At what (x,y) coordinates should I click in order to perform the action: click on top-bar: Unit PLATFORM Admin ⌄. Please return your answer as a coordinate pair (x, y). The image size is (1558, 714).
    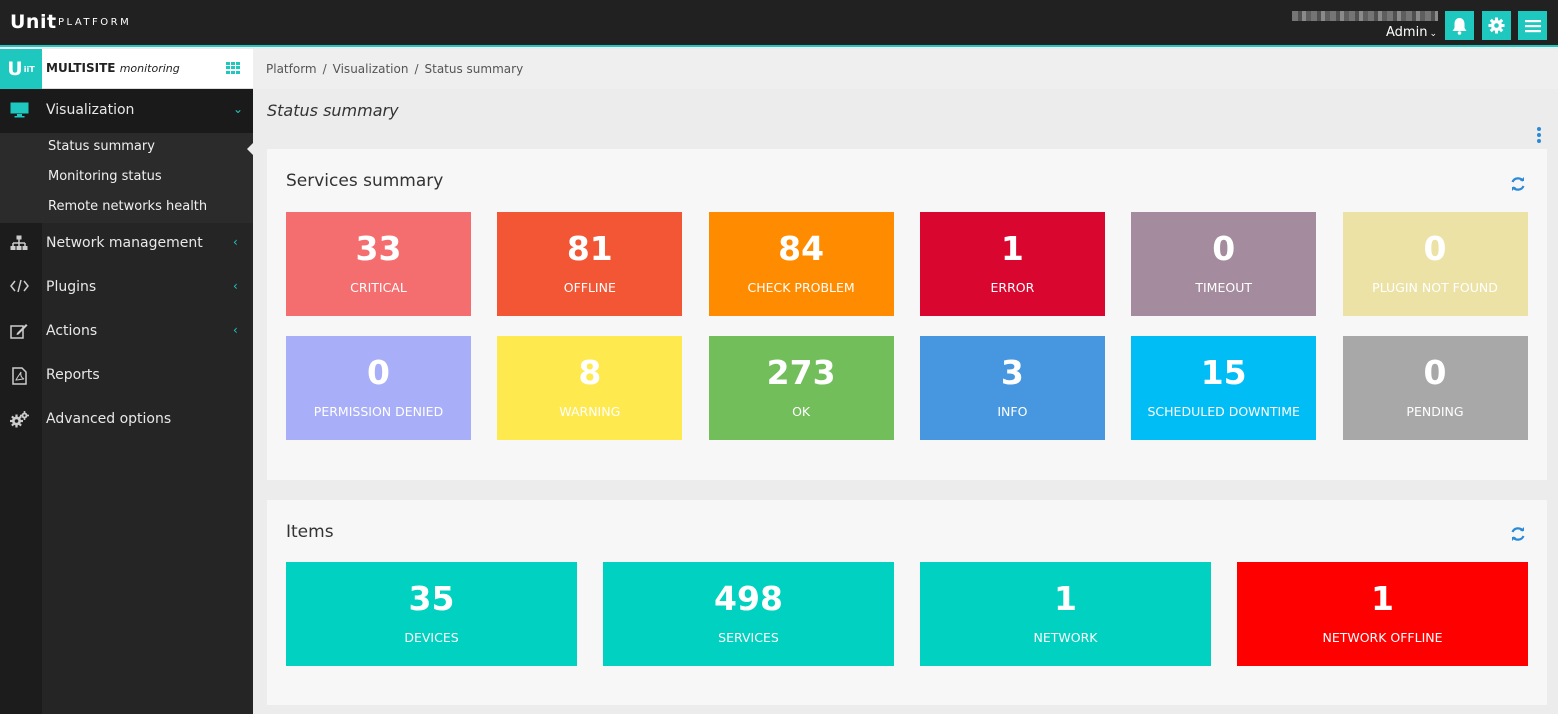
    Looking at the image, I should click on (779, 23).